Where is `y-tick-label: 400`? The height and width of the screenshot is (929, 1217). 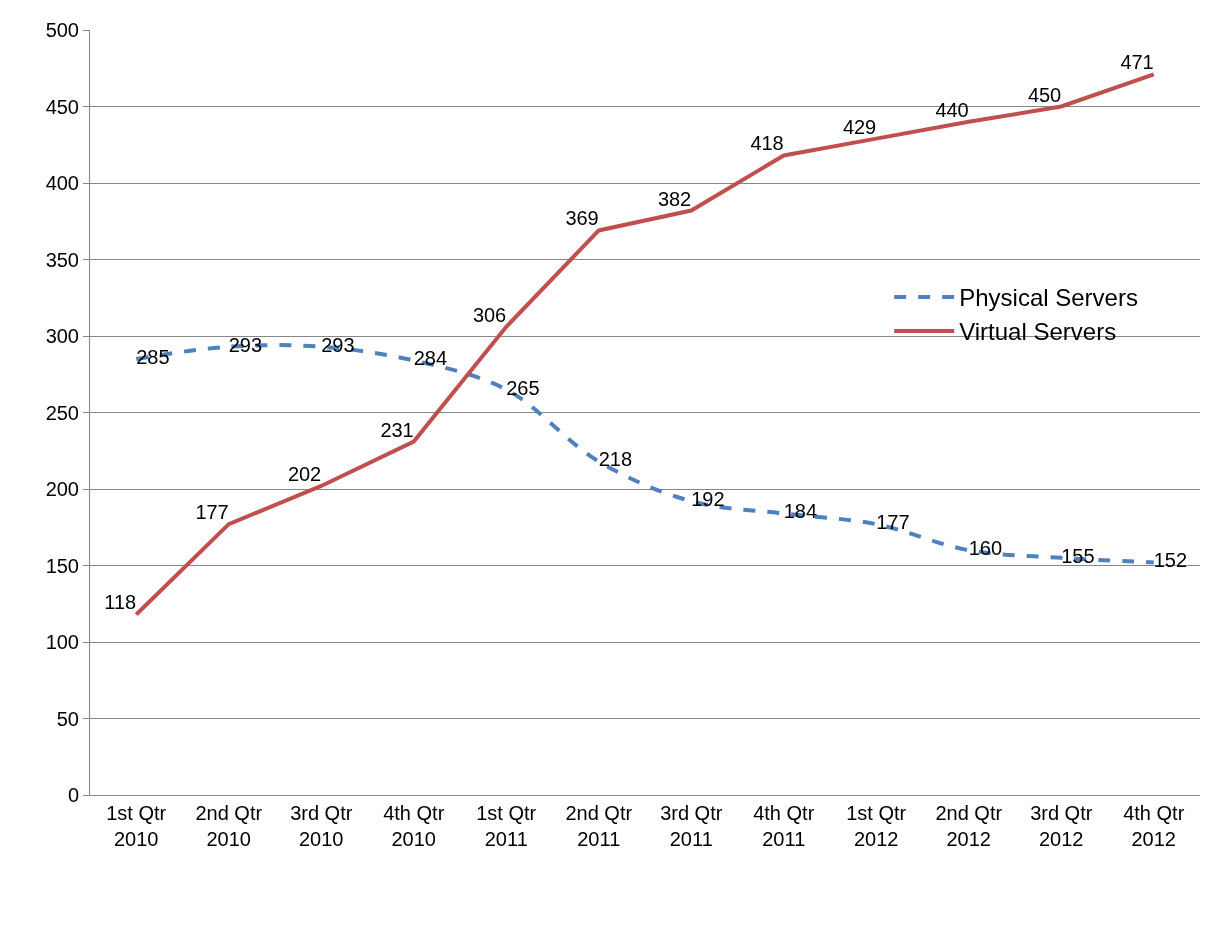 y-tick-label: 400 is located at coordinates (62, 183).